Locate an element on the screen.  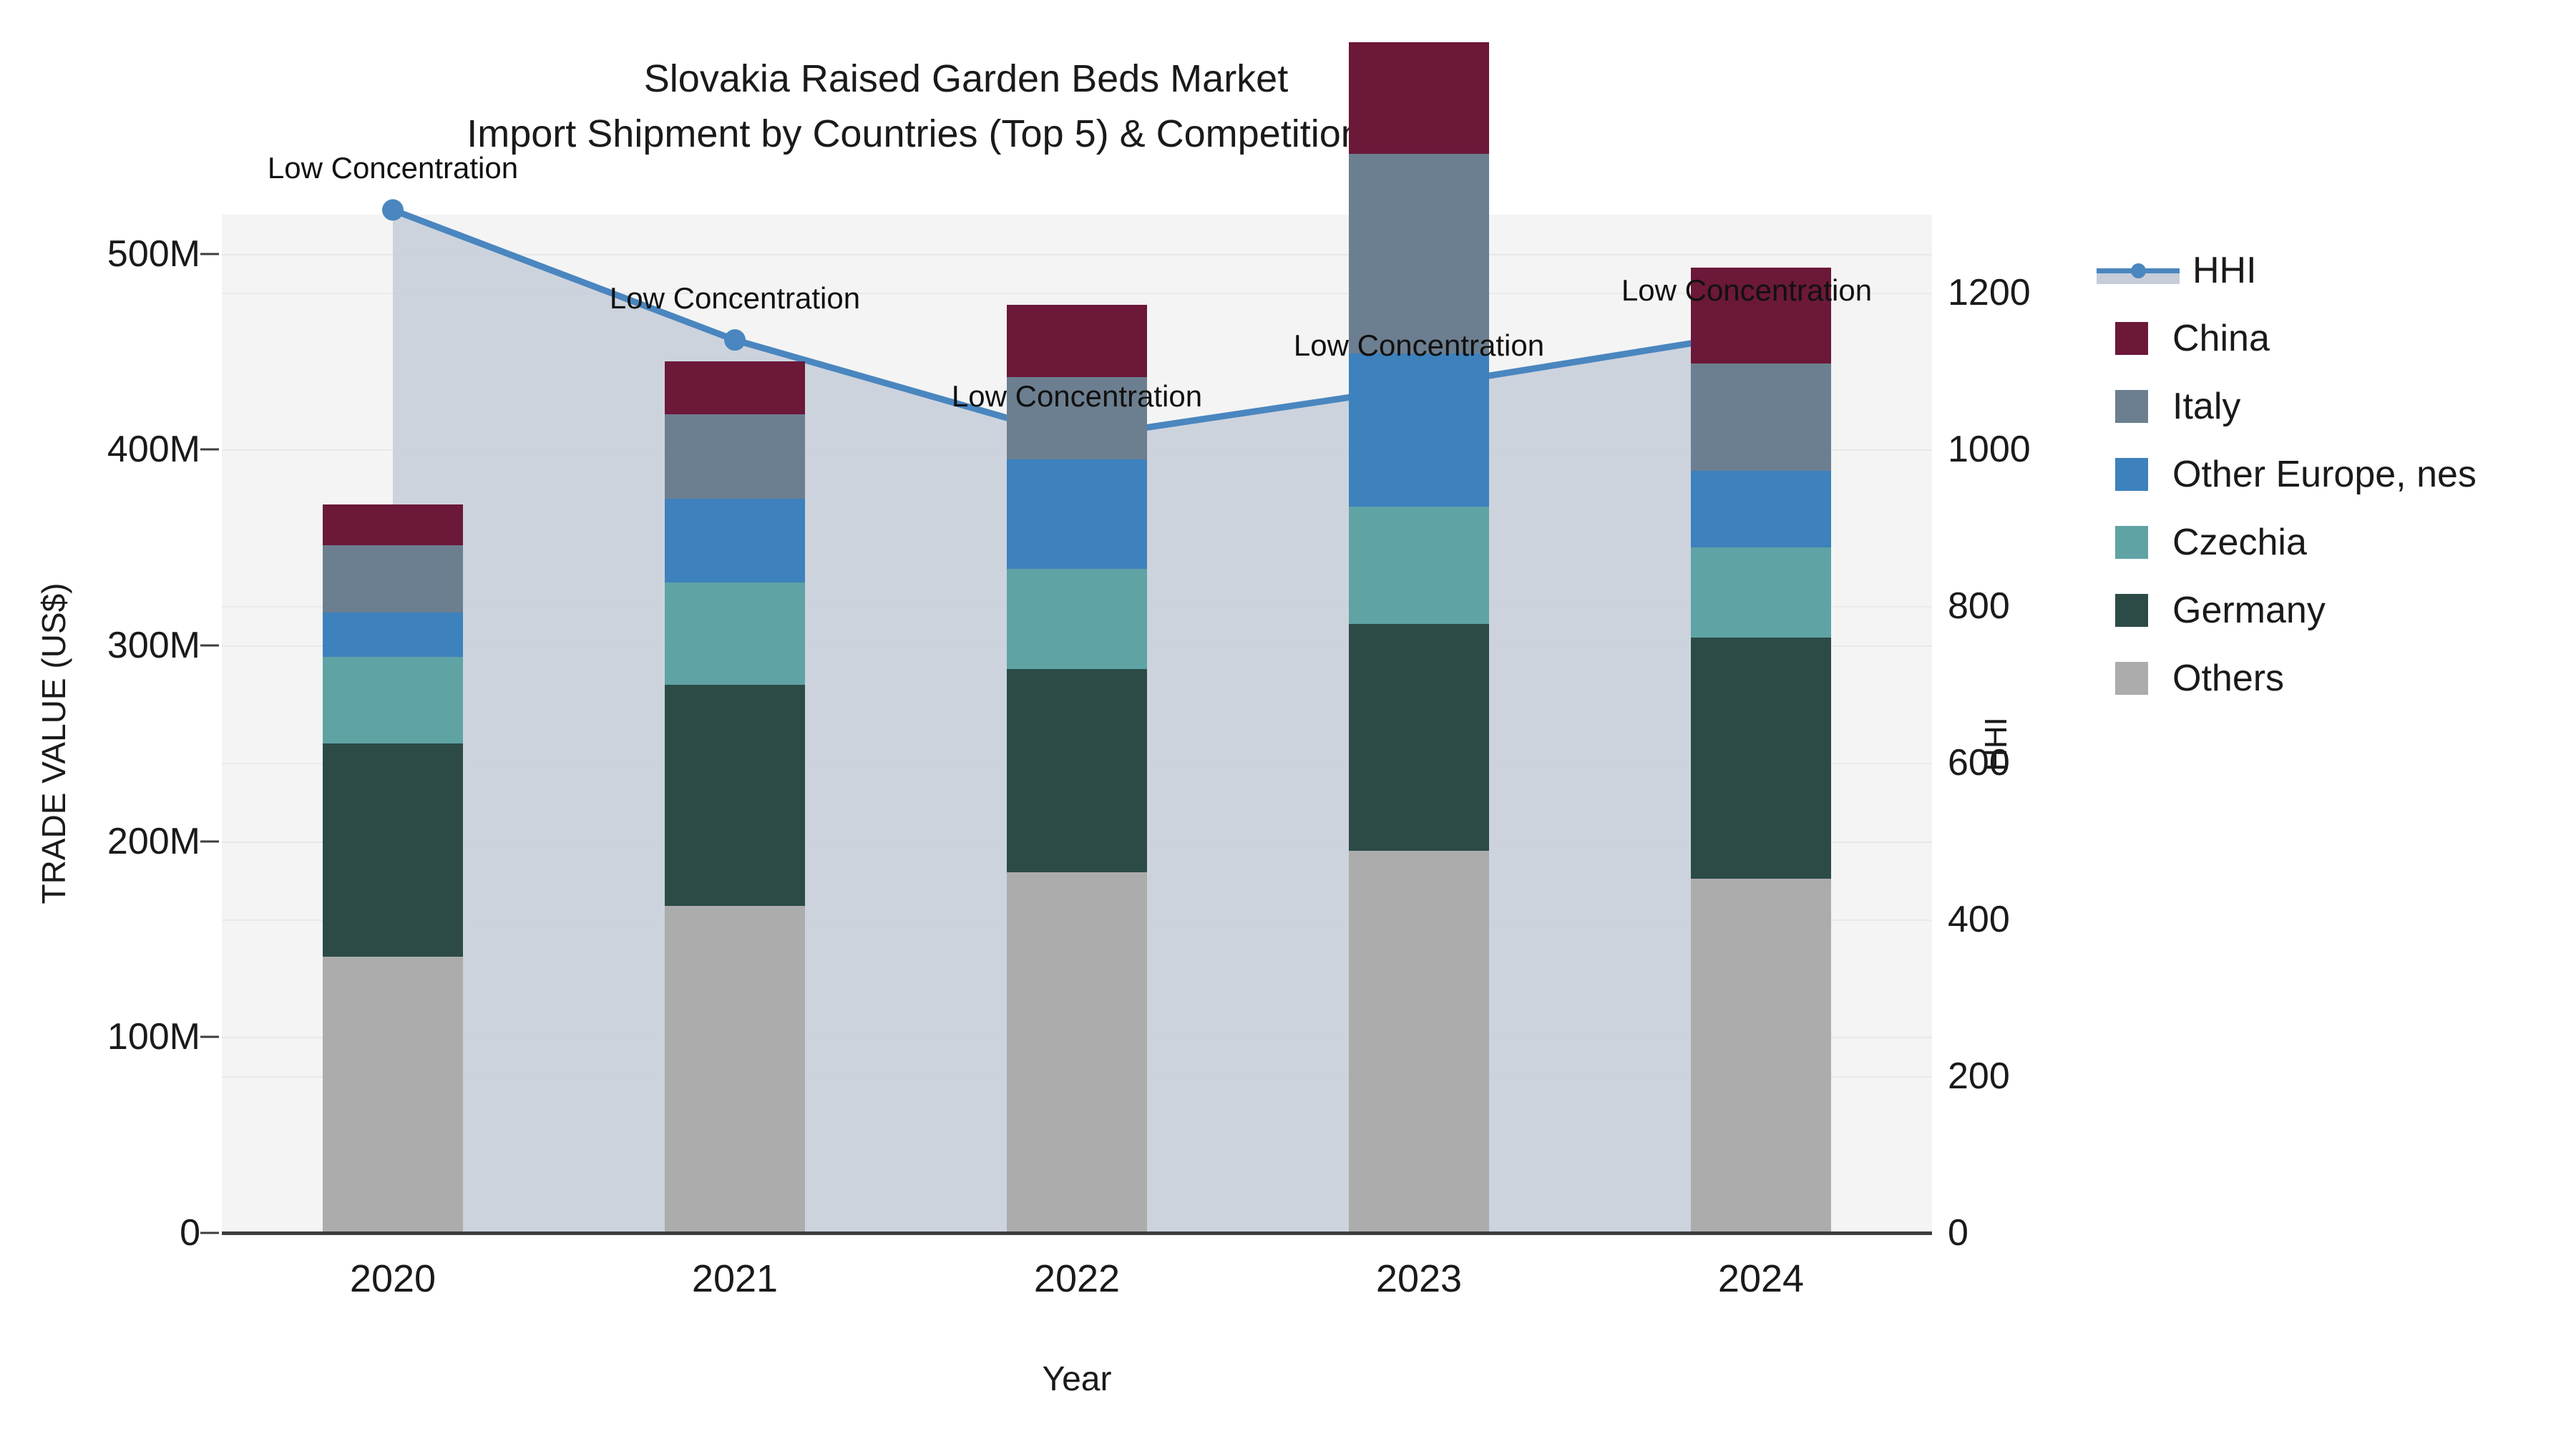
y-right-tick-400: 400 is located at coordinates (1979, 920).